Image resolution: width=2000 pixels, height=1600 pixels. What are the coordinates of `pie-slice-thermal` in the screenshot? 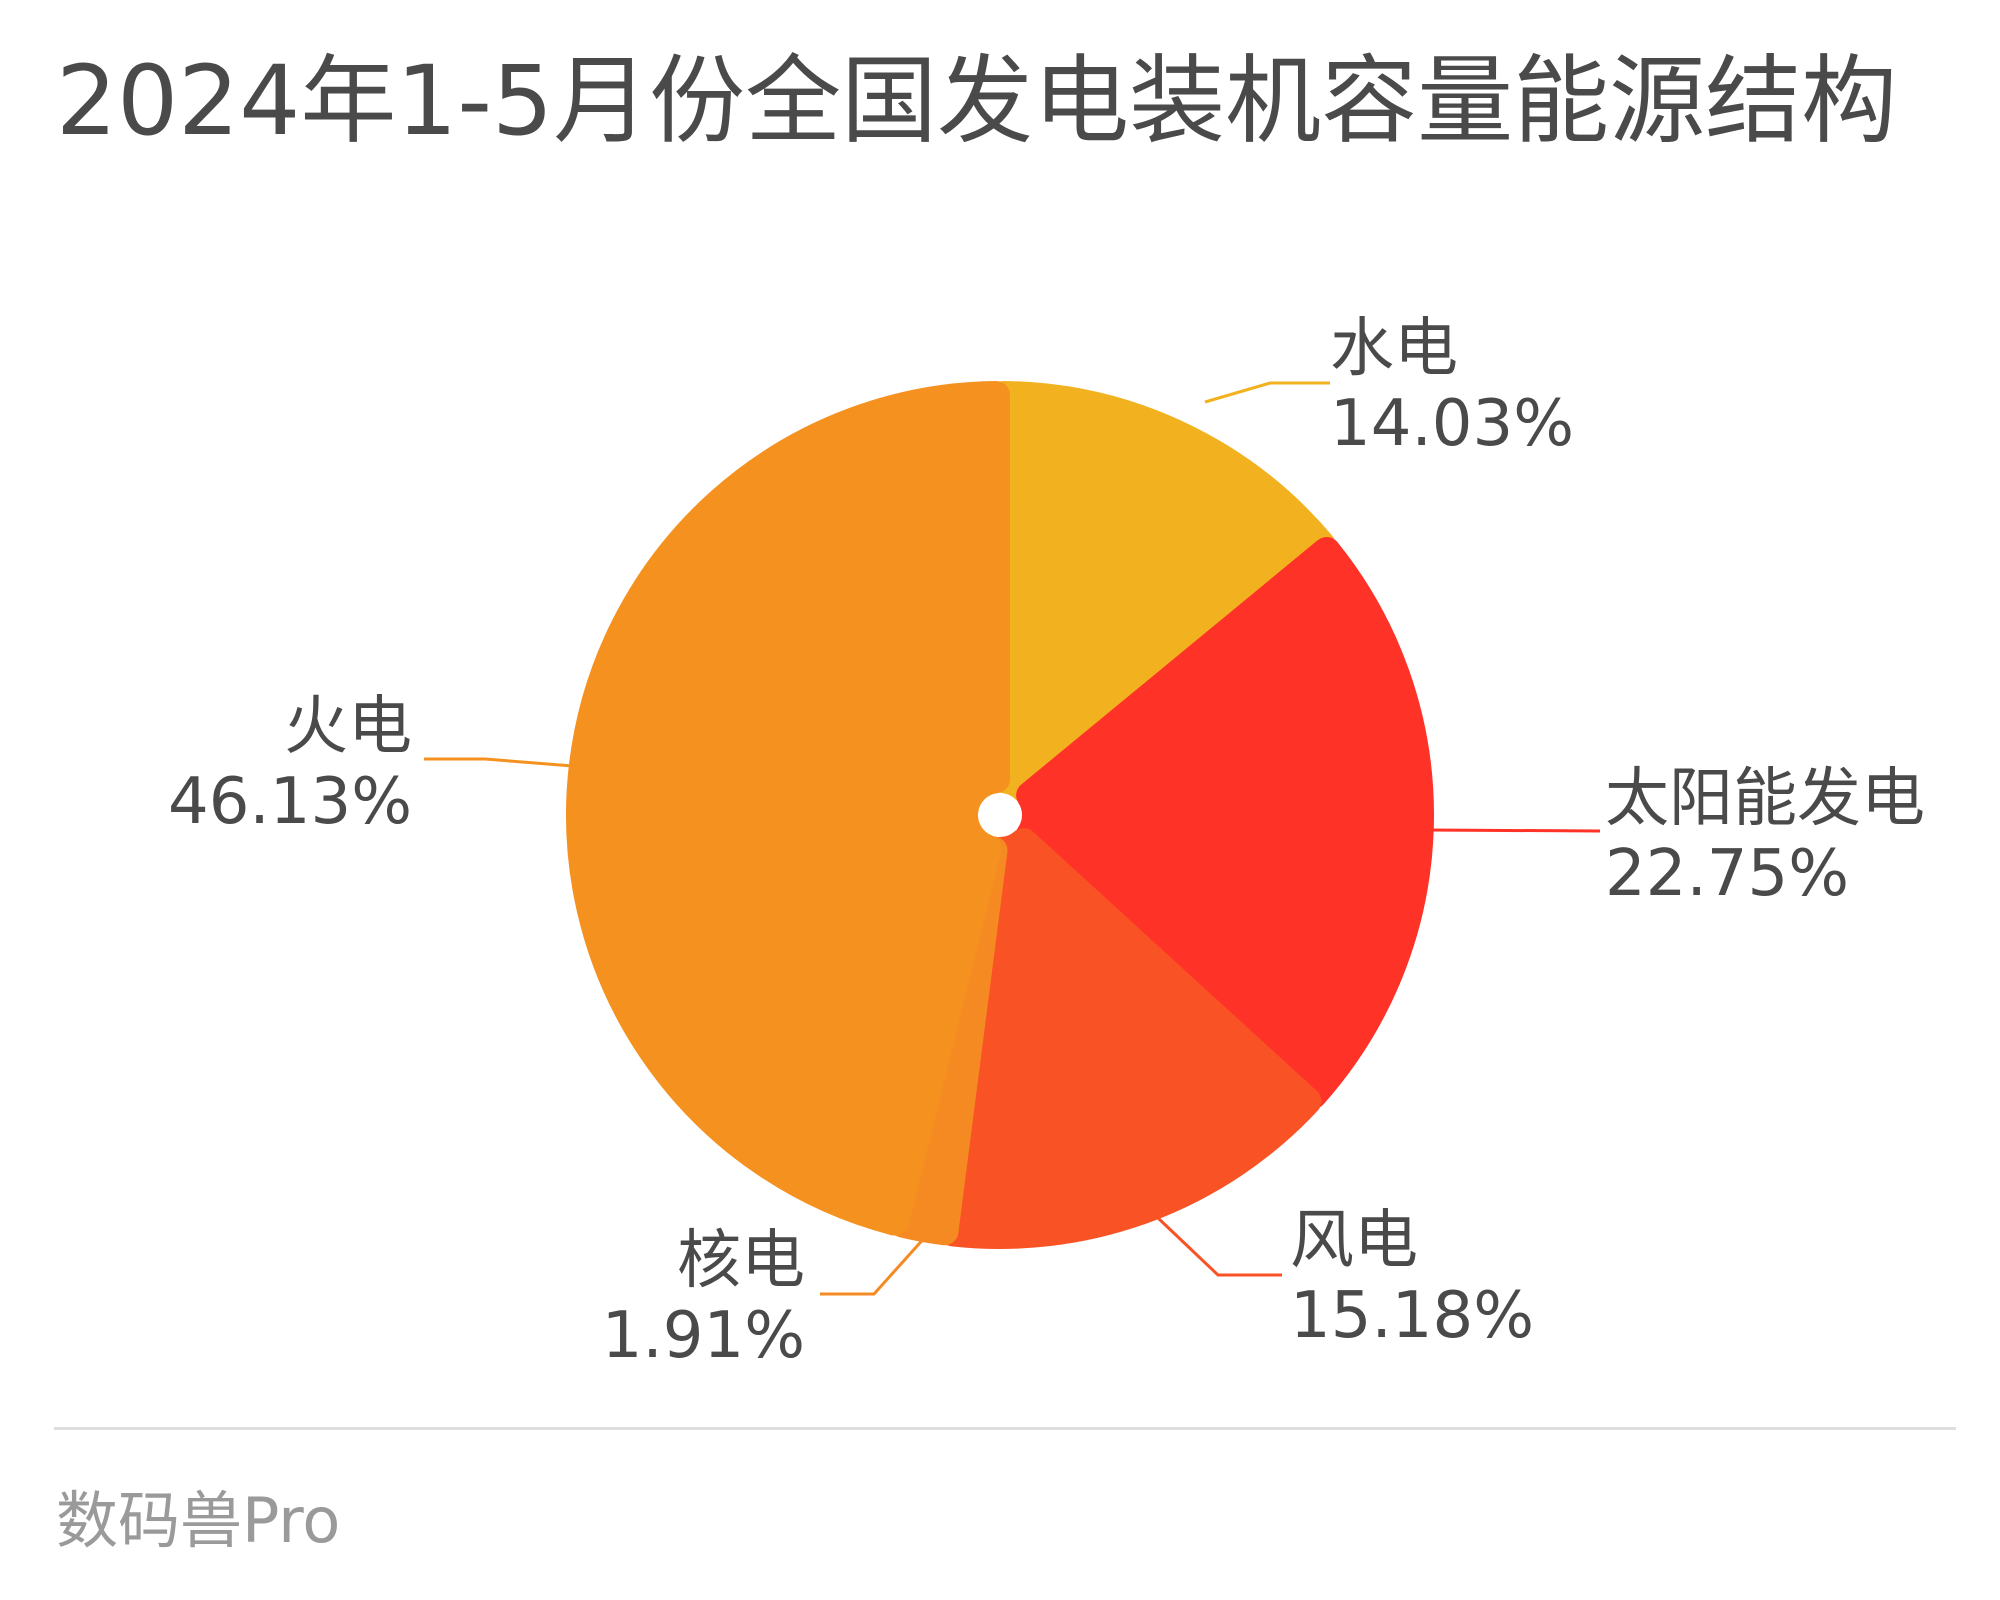 It's located at (788, 808).